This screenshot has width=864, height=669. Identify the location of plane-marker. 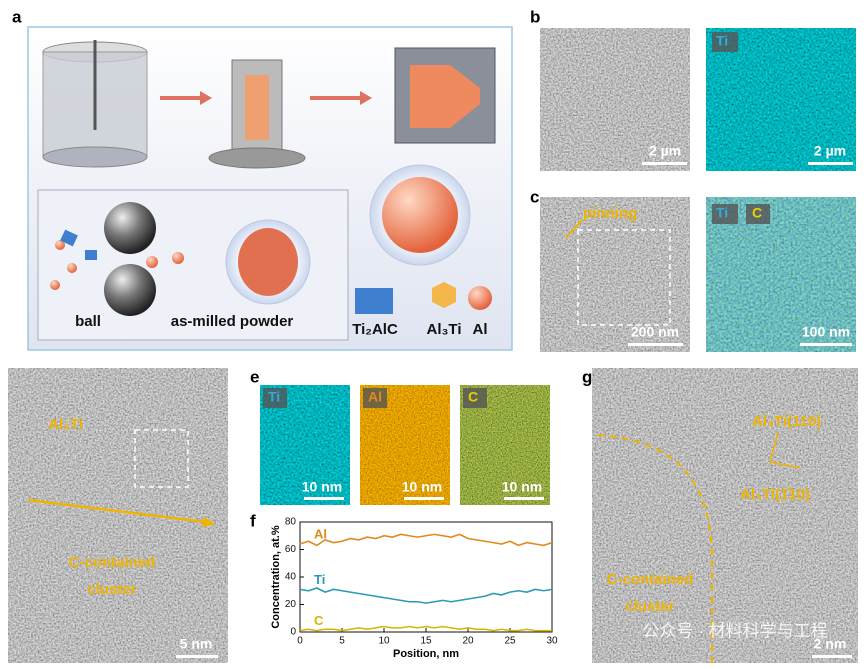
(785, 450).